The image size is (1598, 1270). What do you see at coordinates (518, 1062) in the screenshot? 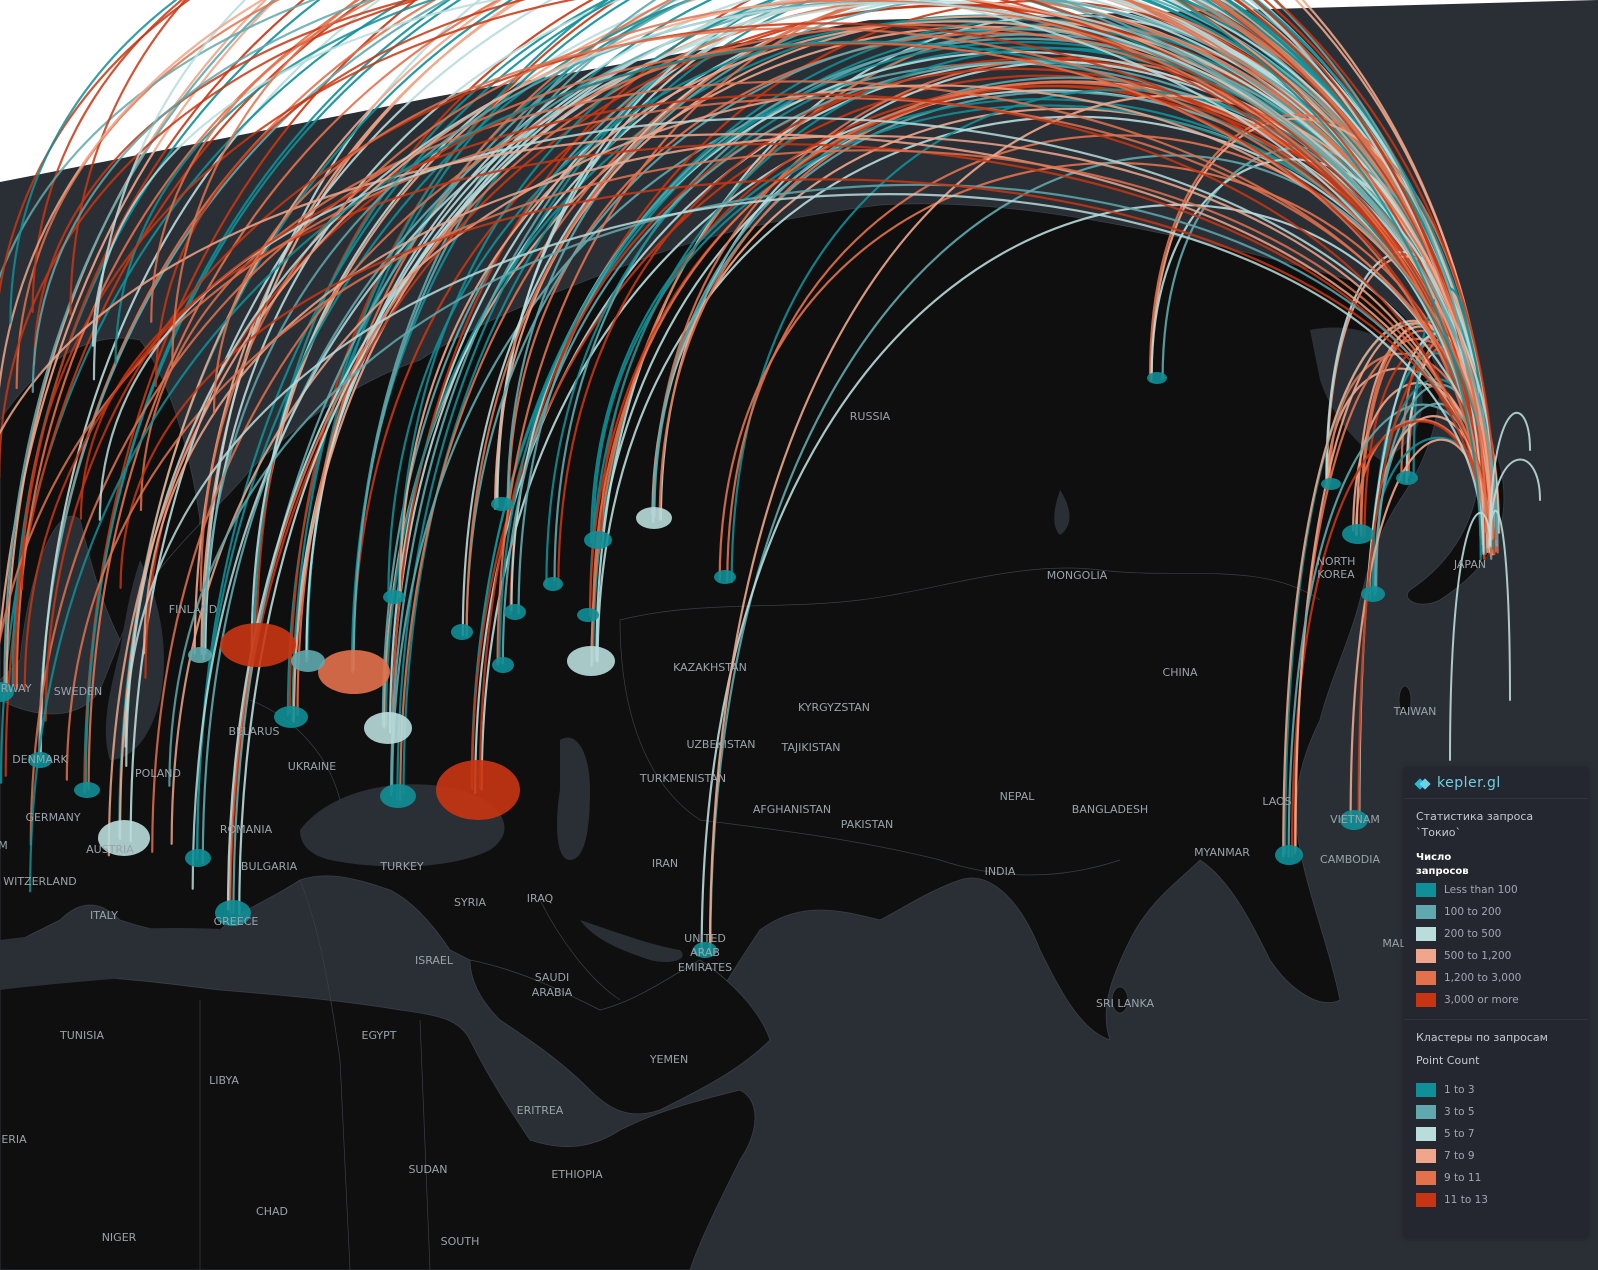
I see `red-sea` at bounding box center [518, 1062].